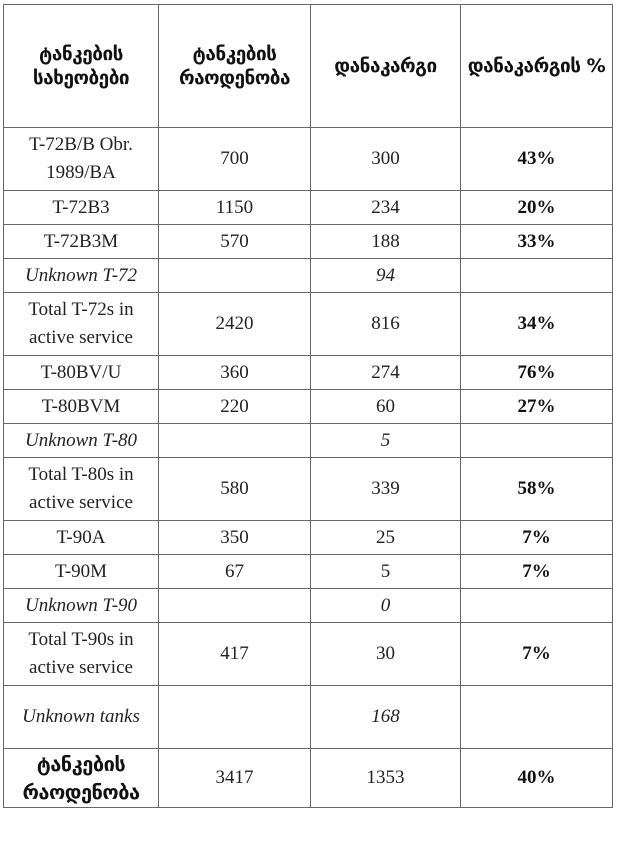 The width and height of the screenshot is (617, 842). I want to click on table-row: T-80BVM 220 60 27%, so click(308, 406).